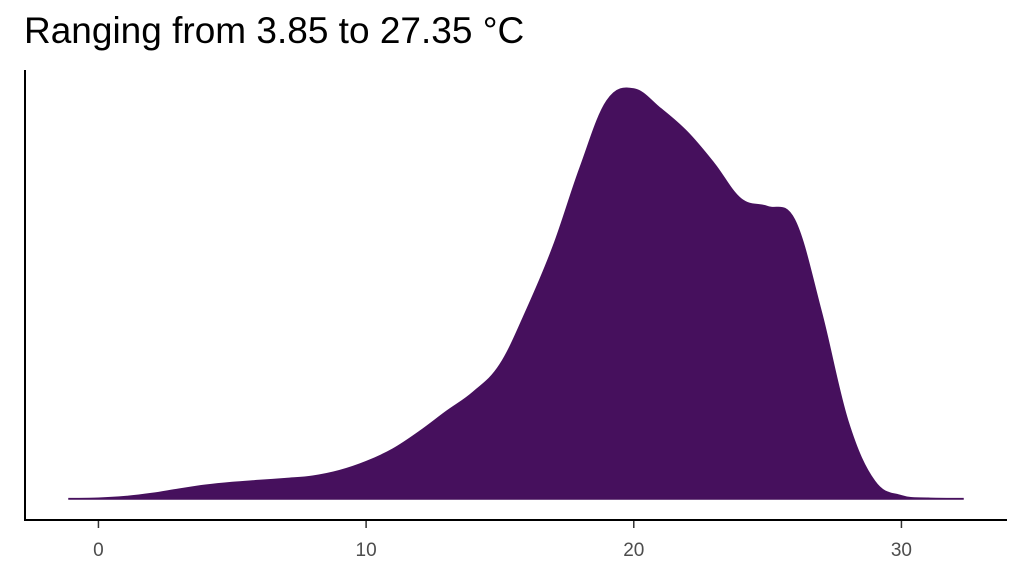  I want to click on x-tick-label: 20, so click(633, 550).